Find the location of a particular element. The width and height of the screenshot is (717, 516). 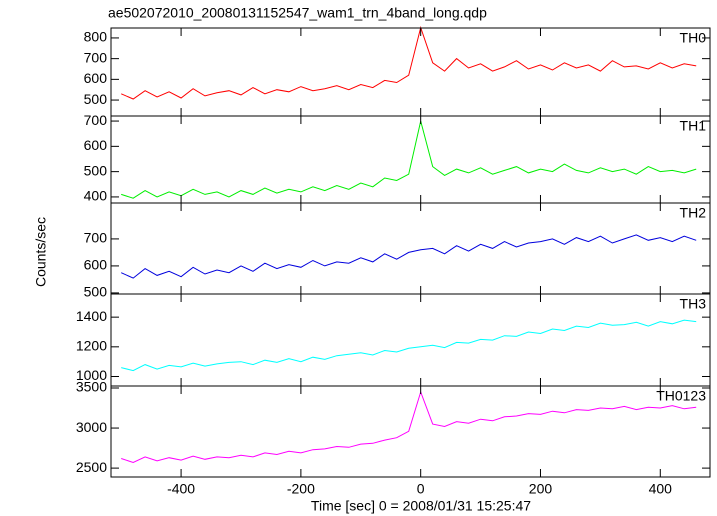

series-label: TH0 is located at coordinates (693, 38).